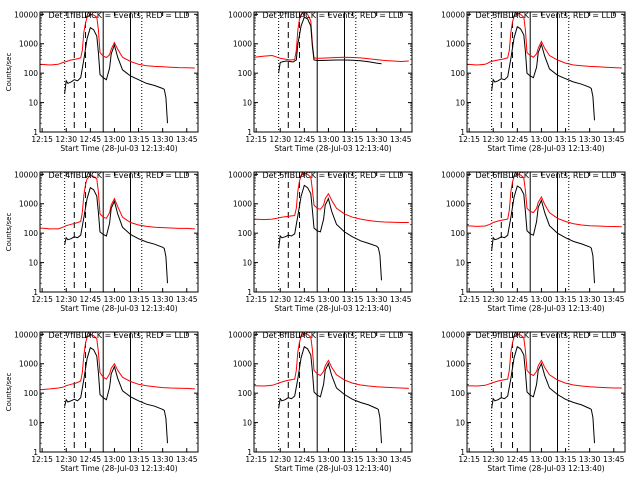  What do you see at coordinates (118, 15) in the screenshot?
I see `panel-title: Det 1f BLACK = Events, RED = LLD` at bounding box center [118, 15].